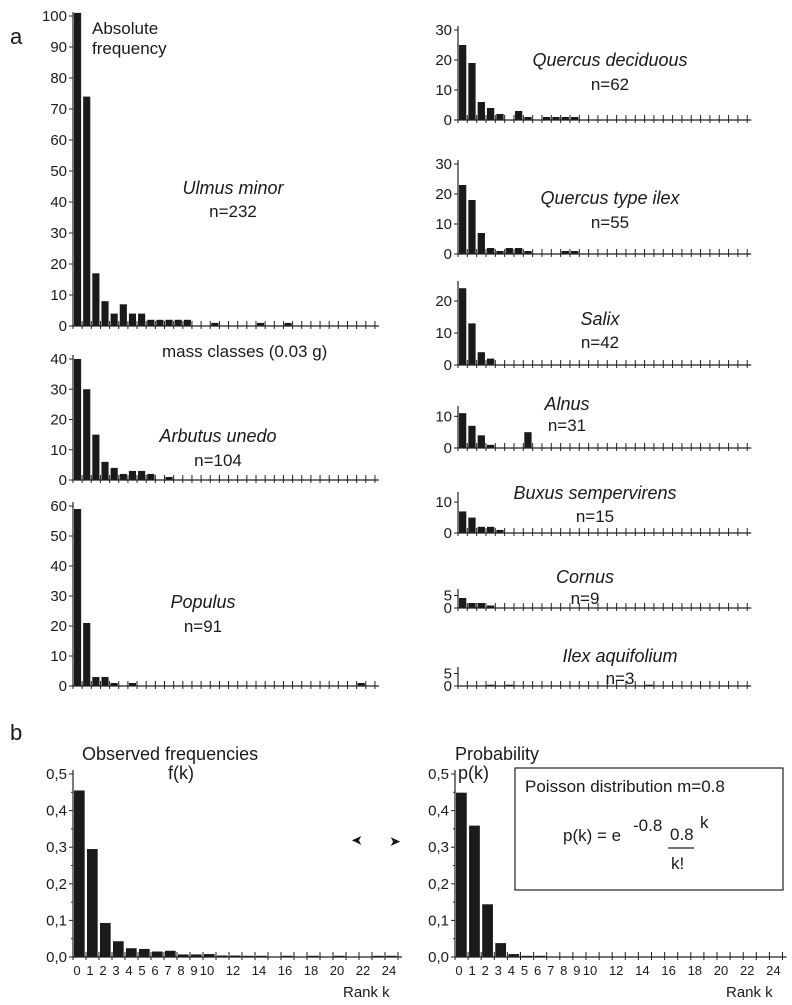  What do you see at coordinates (443, 60) in the screenshot?
I see `y-tick-label-quercus-deciduous-2: 20` at bounding box center [443, 60].